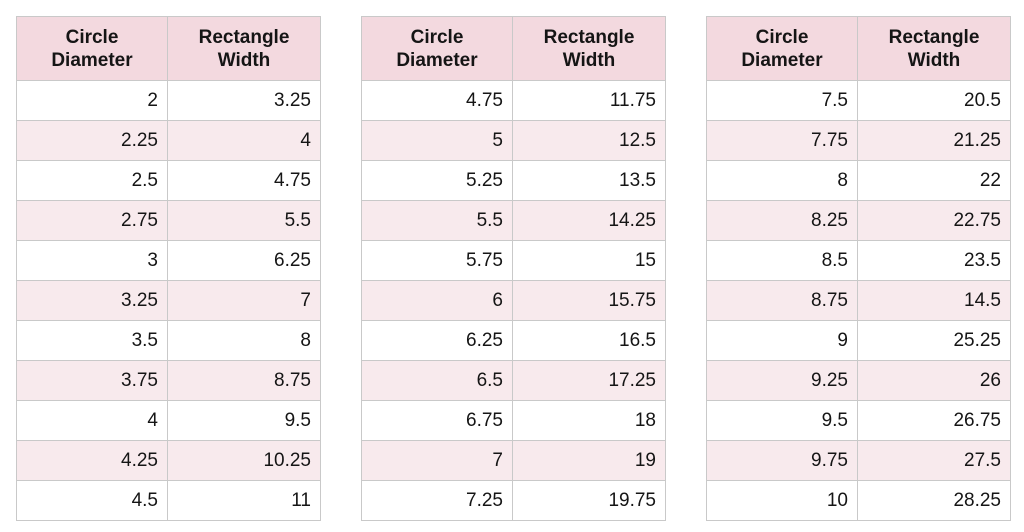 This screenshot has height=532, width=1024. I want to click on circle-diameter-cell: 4.25, so click(92, 460).